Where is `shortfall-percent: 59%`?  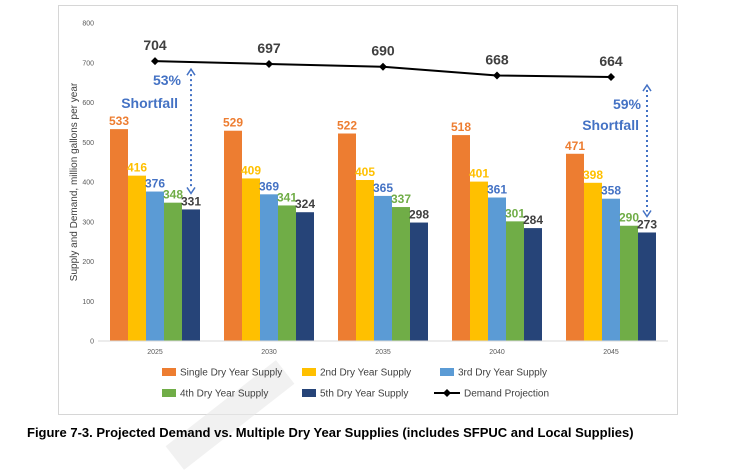
shortfall-percent: 59% is located at coordinates (627, 104).